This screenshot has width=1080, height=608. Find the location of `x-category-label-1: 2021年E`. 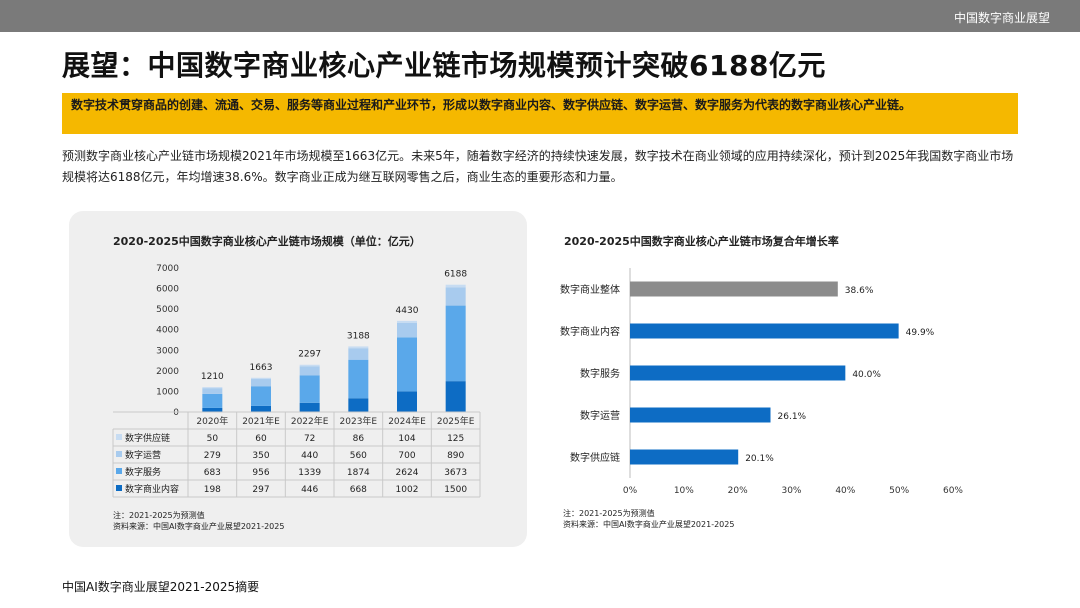

x-category-label-1: 2021年E is located at coordinates (261, 421).